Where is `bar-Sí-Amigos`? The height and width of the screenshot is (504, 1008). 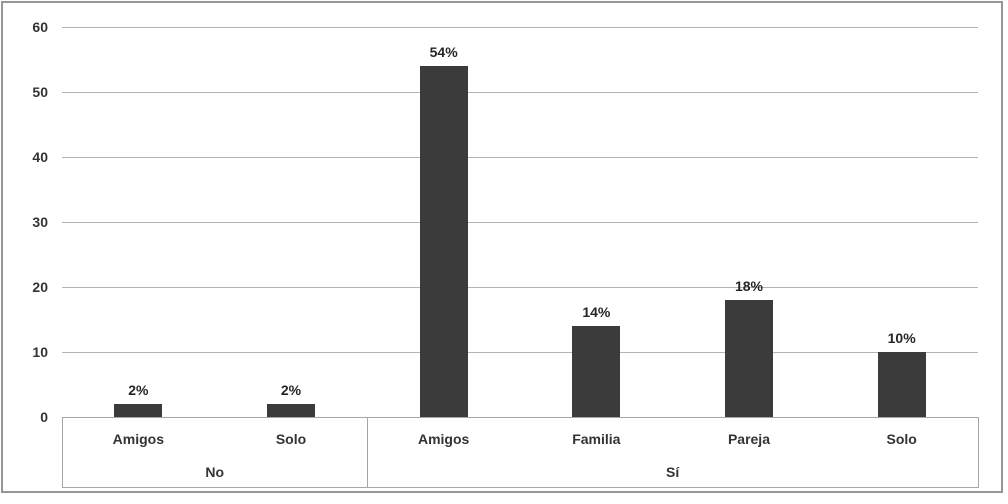 bar-Sí-Amigos is located at coordinates (443, 241).